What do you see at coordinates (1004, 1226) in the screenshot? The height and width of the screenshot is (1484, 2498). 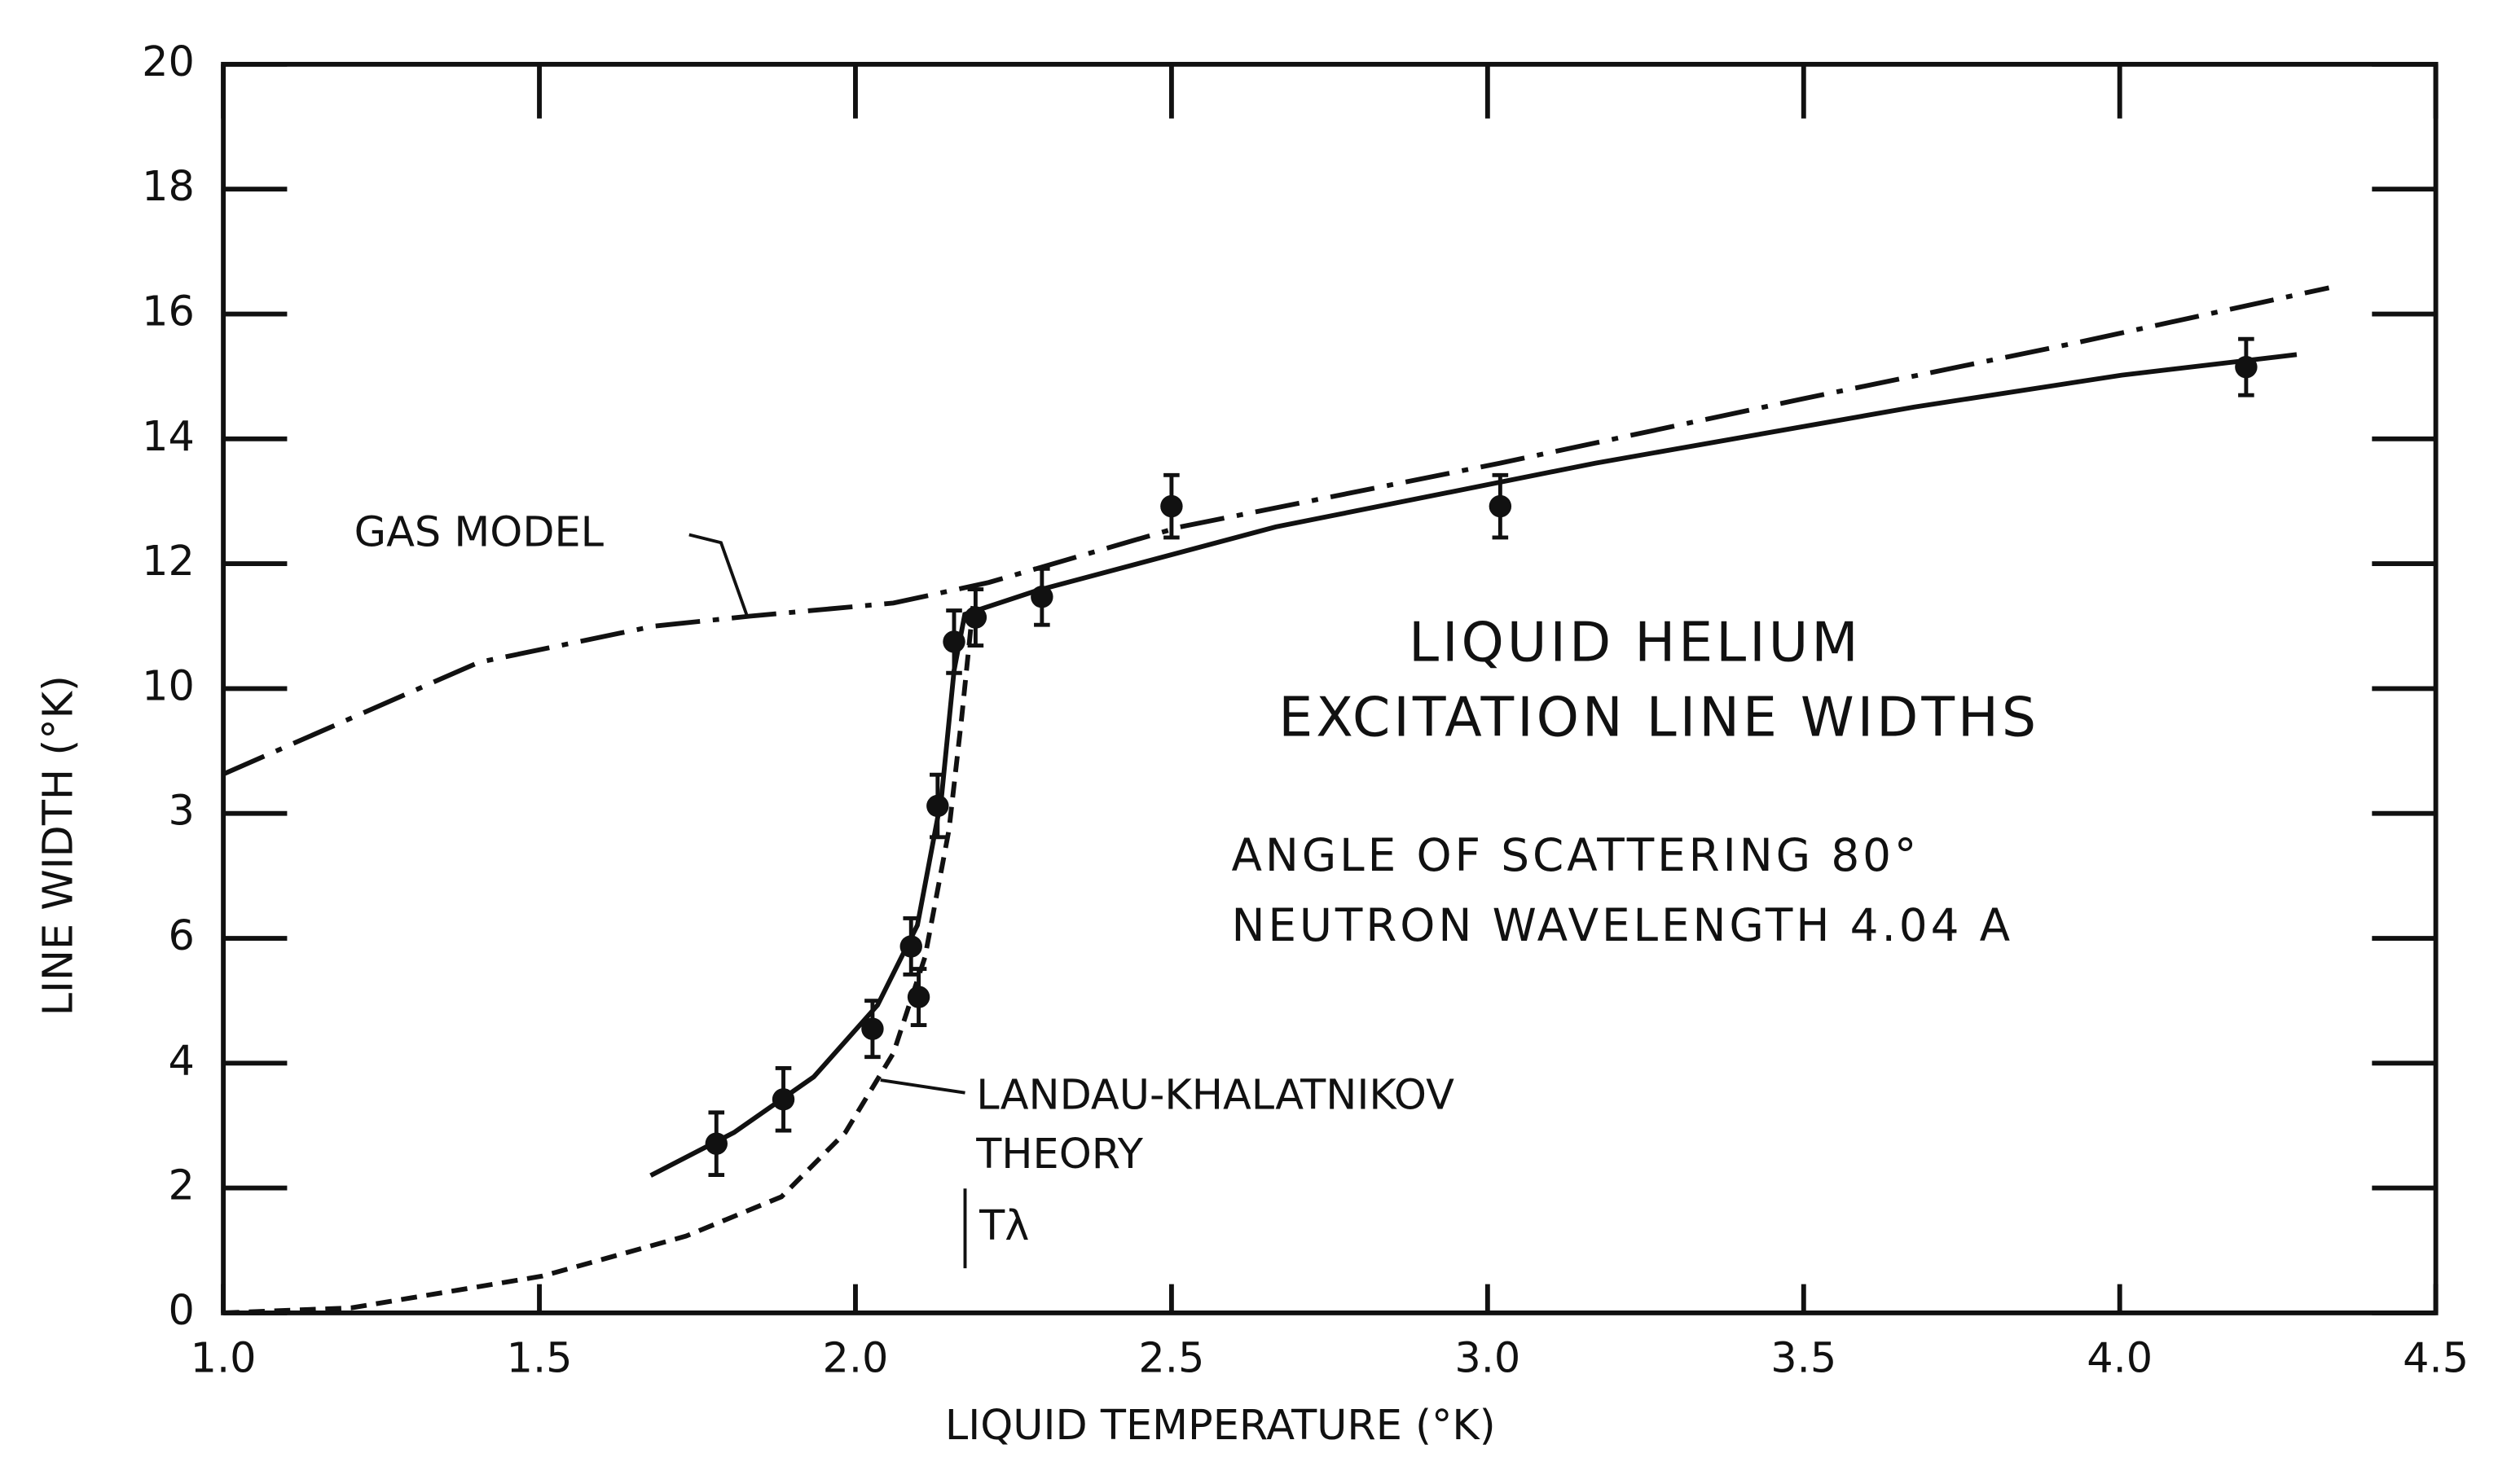 I see `annotation: Tλ` at bounding box center [1004, 1226].